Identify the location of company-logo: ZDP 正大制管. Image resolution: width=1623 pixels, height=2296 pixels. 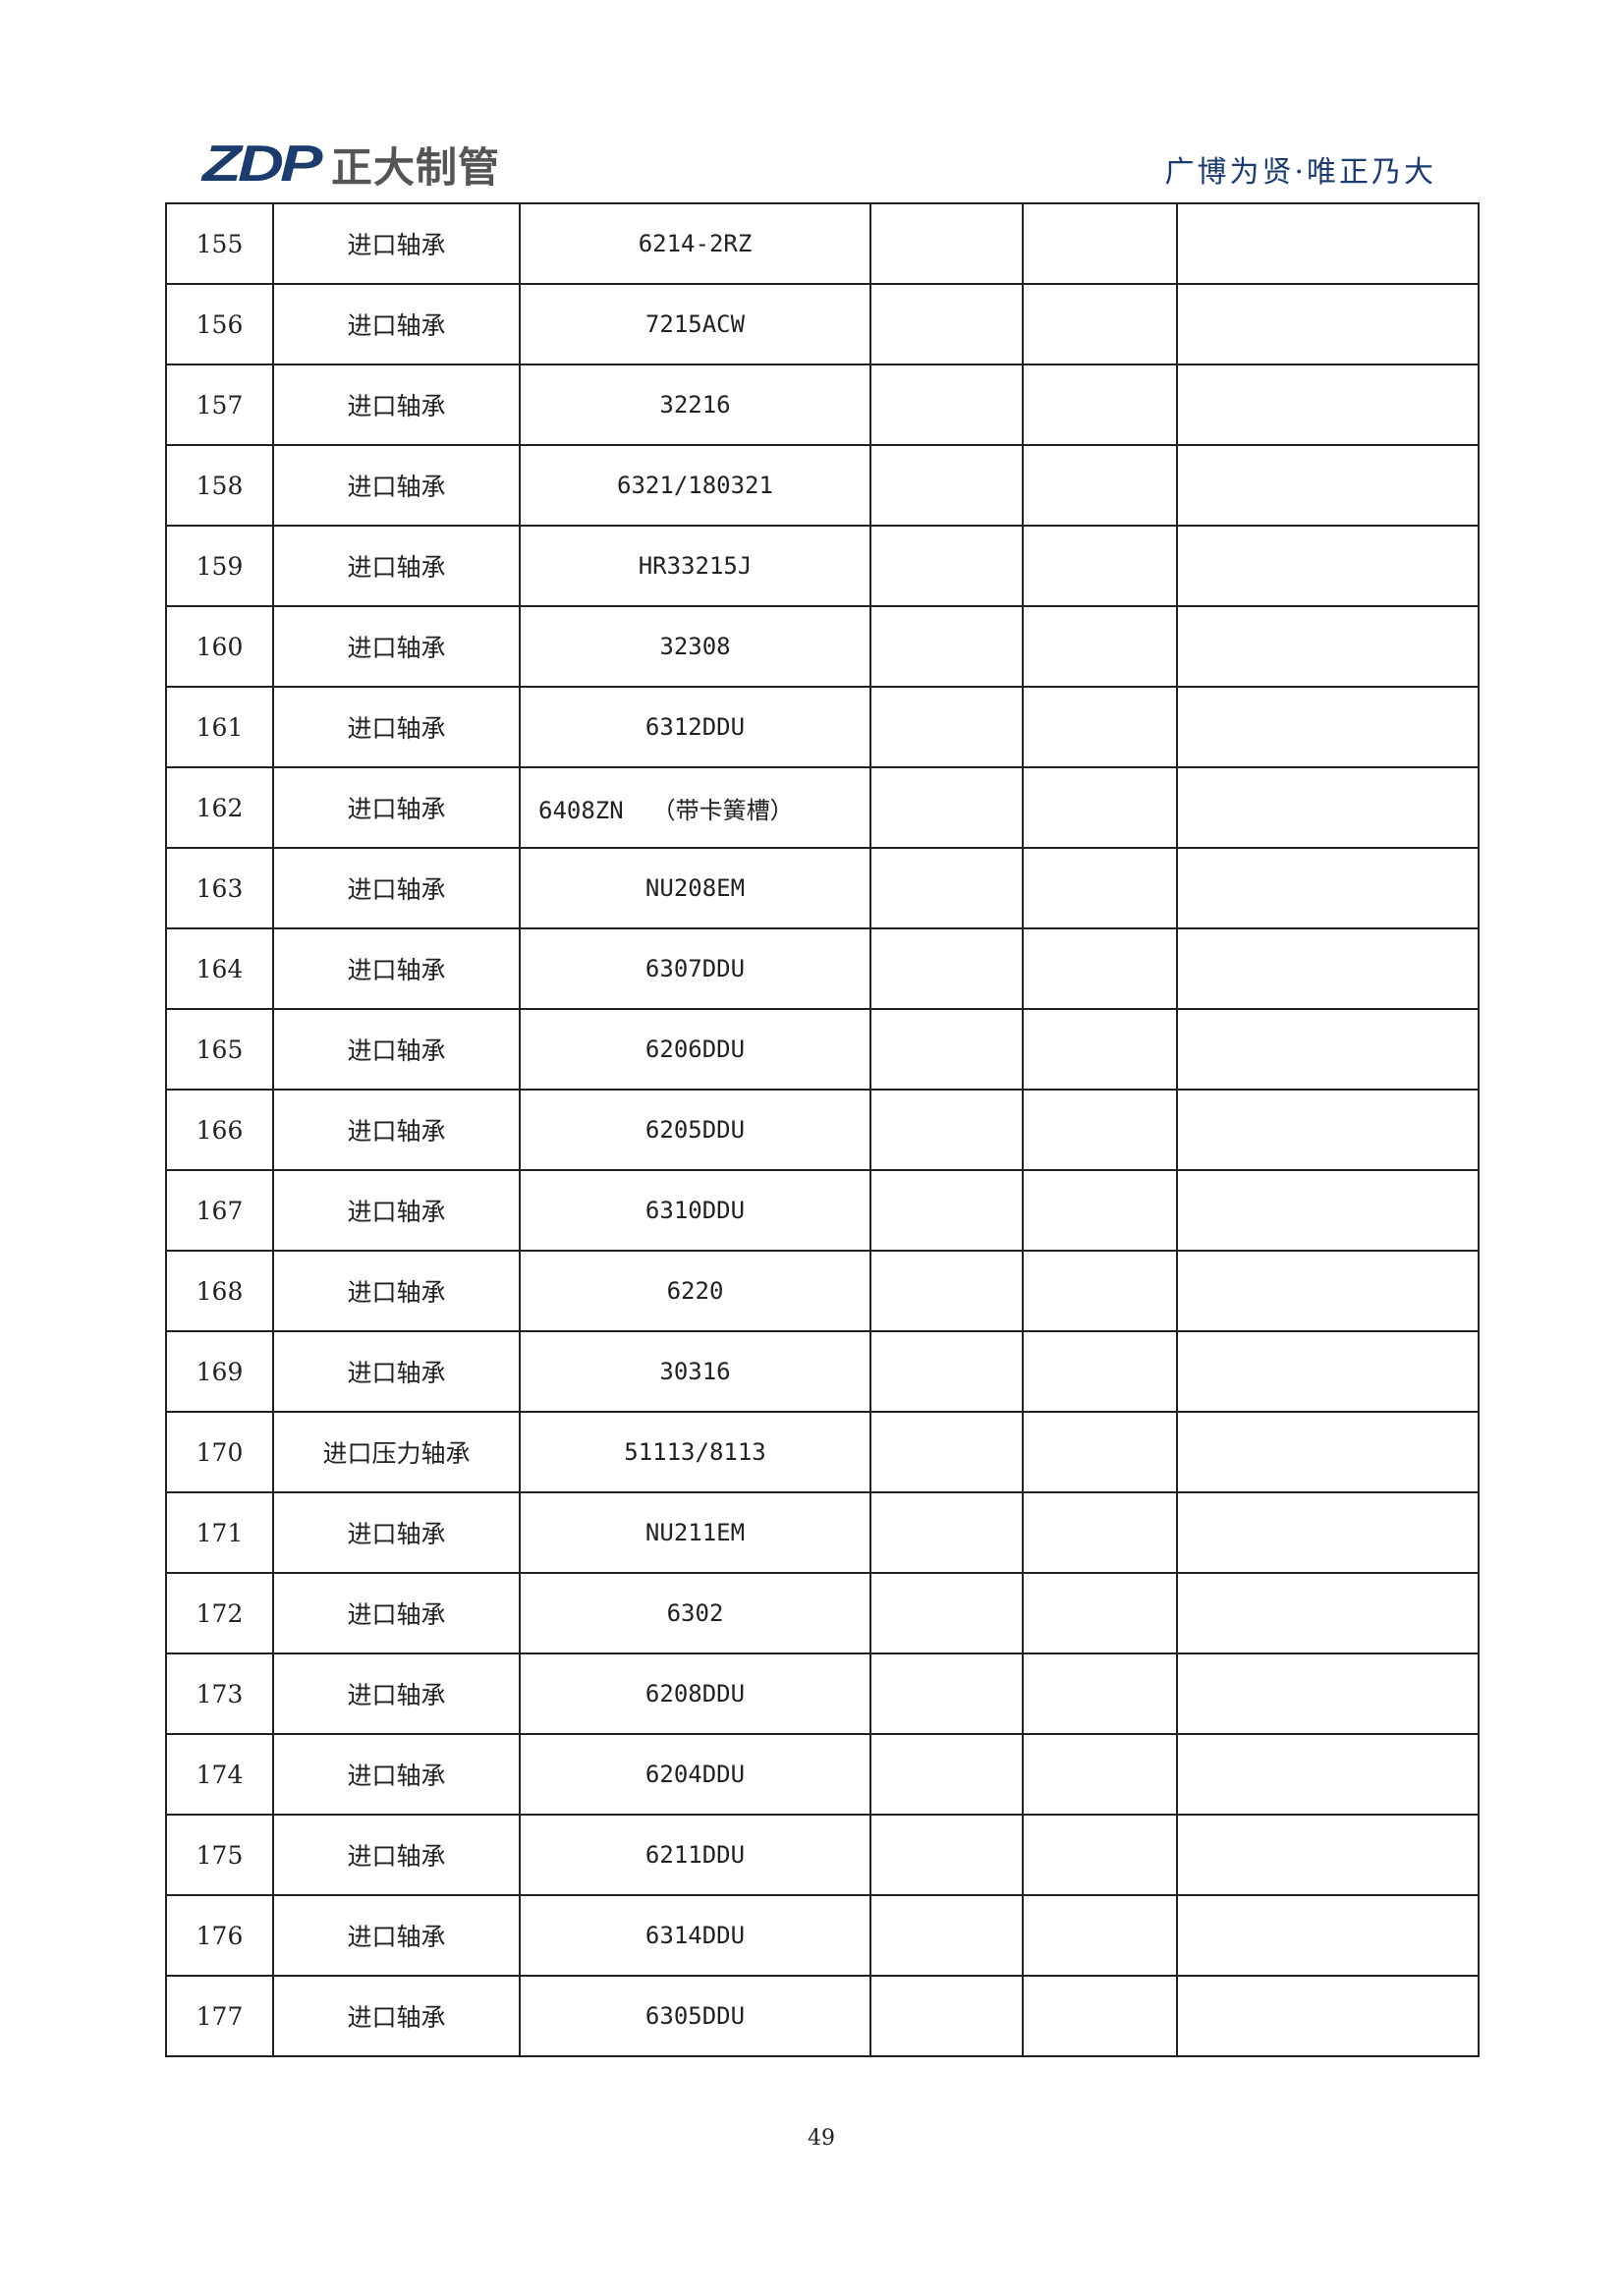
(351, 164).